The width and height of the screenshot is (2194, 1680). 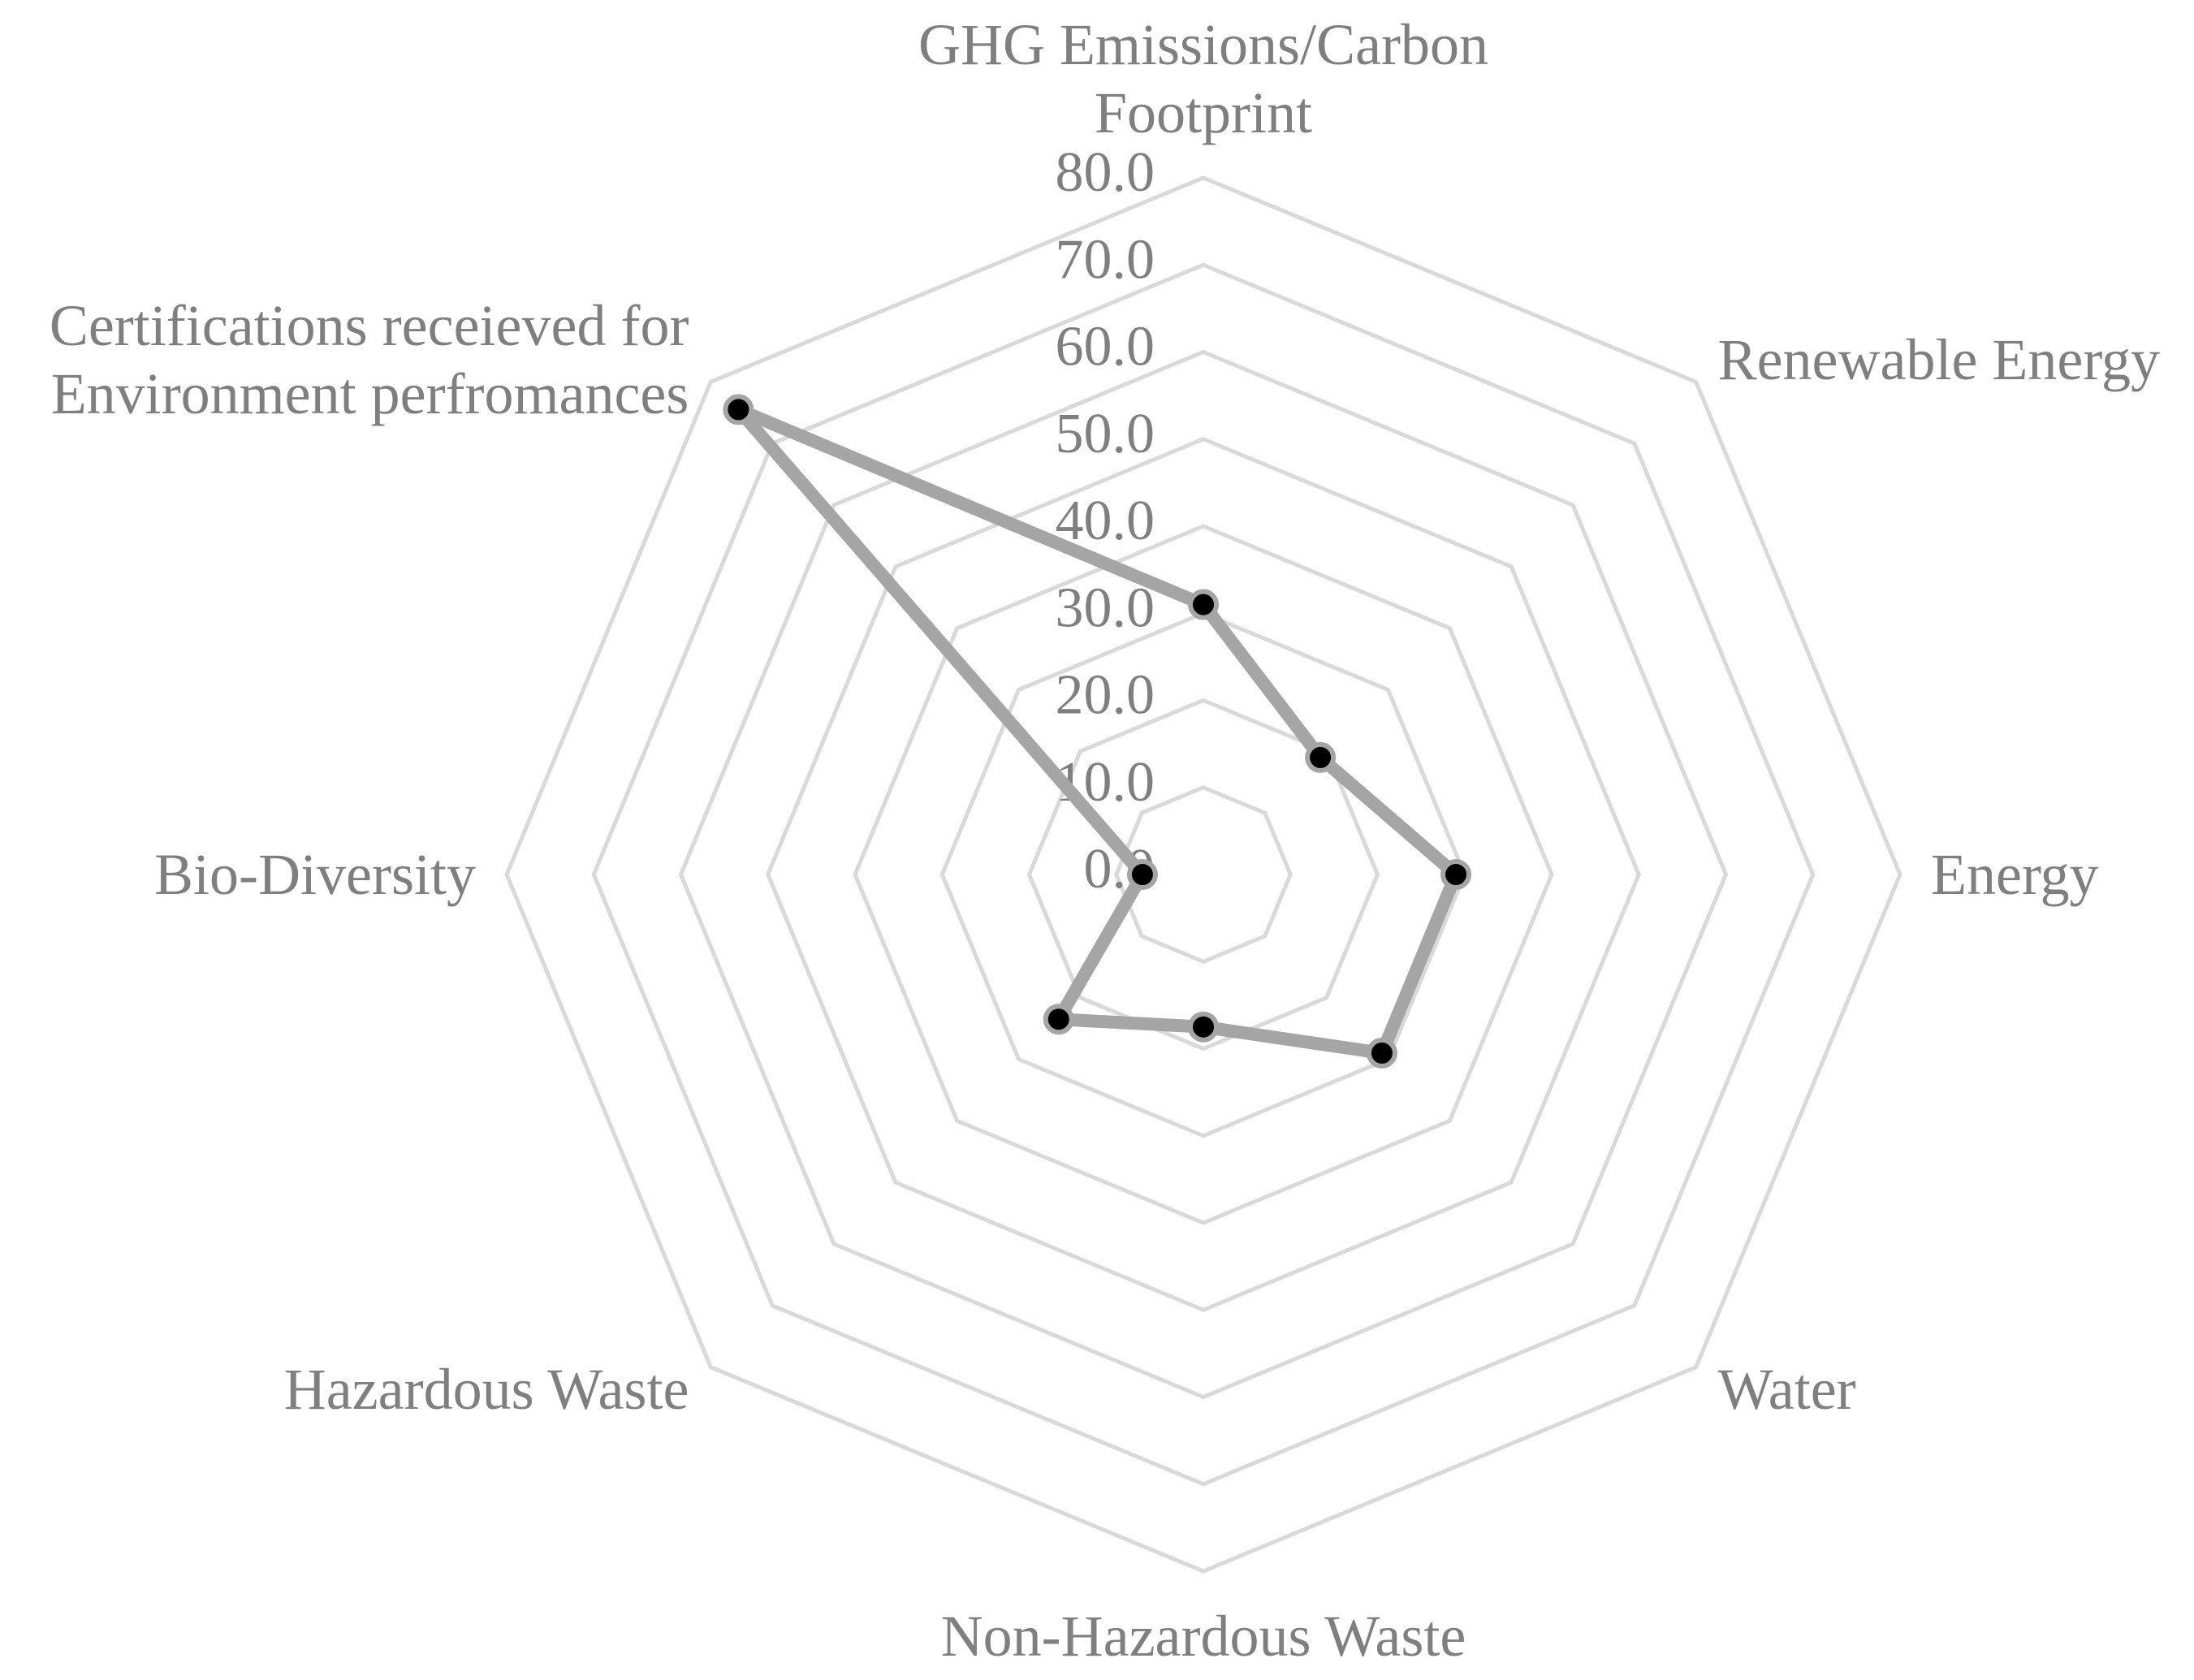 I want to click on tick-label: 30.0, so click(x=1105, y=608).